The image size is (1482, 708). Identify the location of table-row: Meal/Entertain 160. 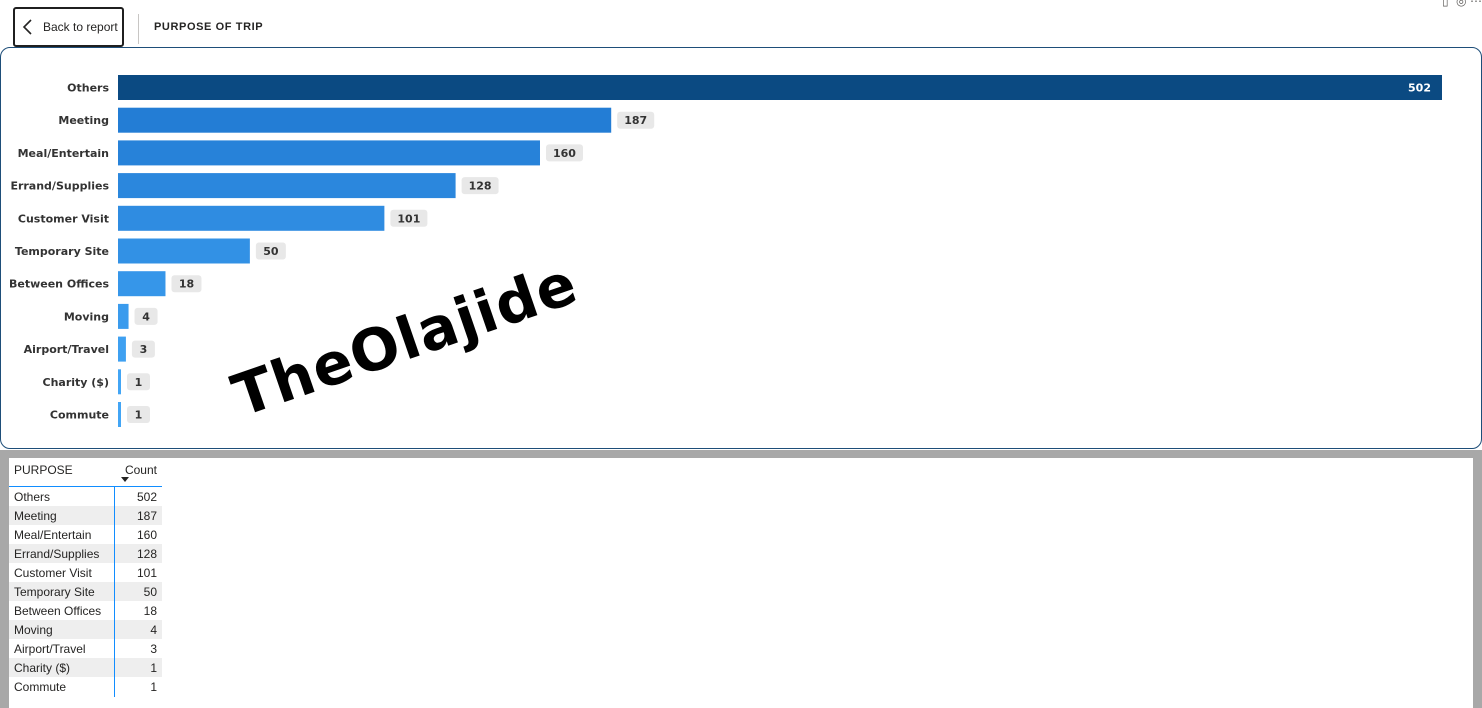
(85, 534).